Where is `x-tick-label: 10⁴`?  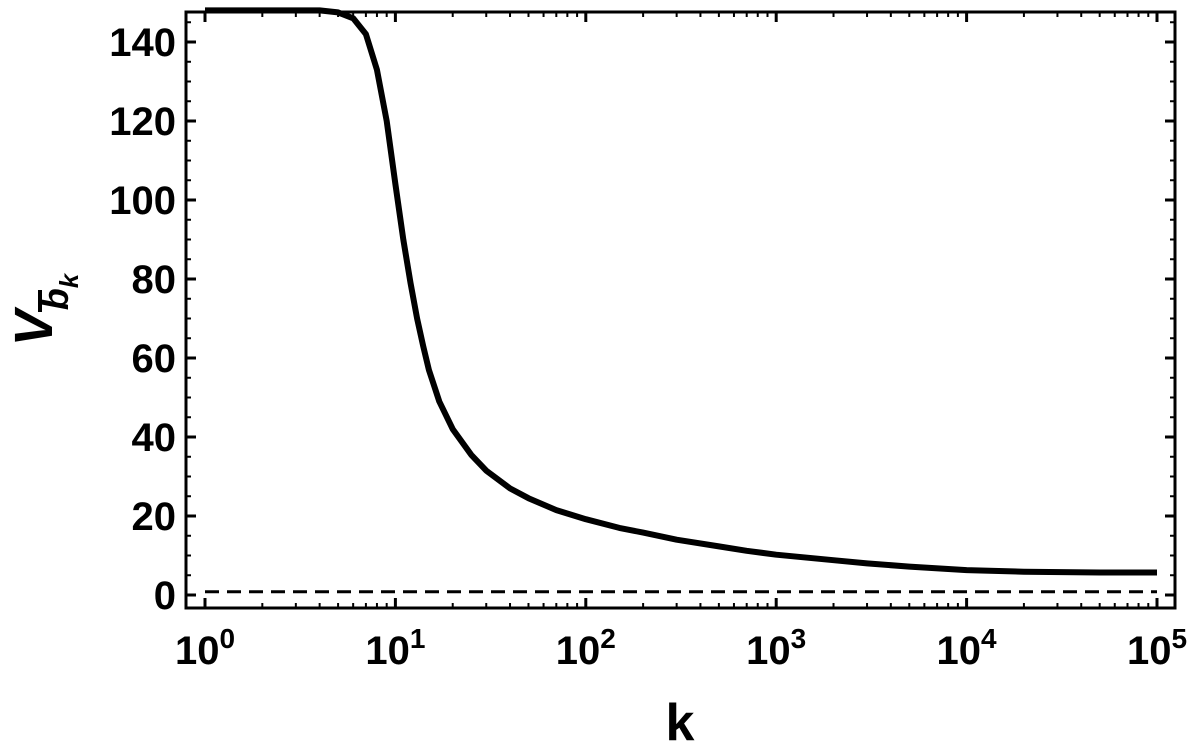
x-tick-label: 10⁴ is located at coordinates (967, 648).